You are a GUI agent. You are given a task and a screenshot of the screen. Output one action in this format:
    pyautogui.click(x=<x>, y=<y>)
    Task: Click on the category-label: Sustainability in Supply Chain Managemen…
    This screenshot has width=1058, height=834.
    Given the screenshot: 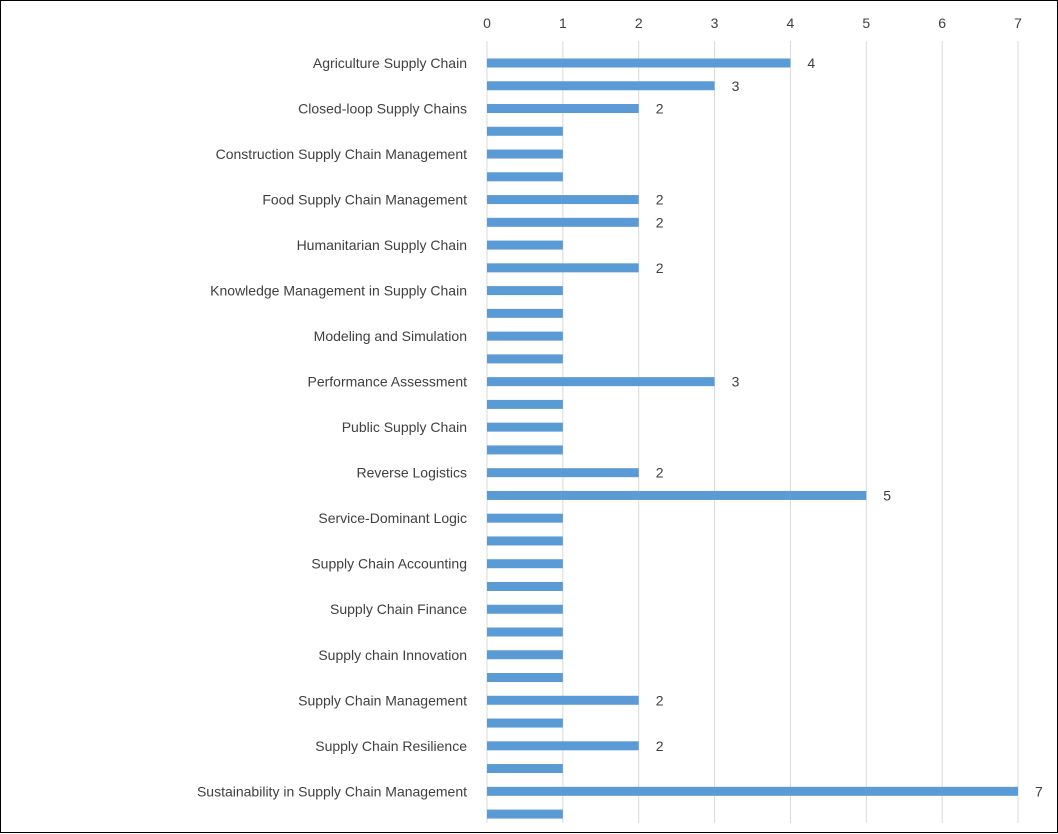 What is the action you would take?
    pyautogui.click(x=332, y=791)
    